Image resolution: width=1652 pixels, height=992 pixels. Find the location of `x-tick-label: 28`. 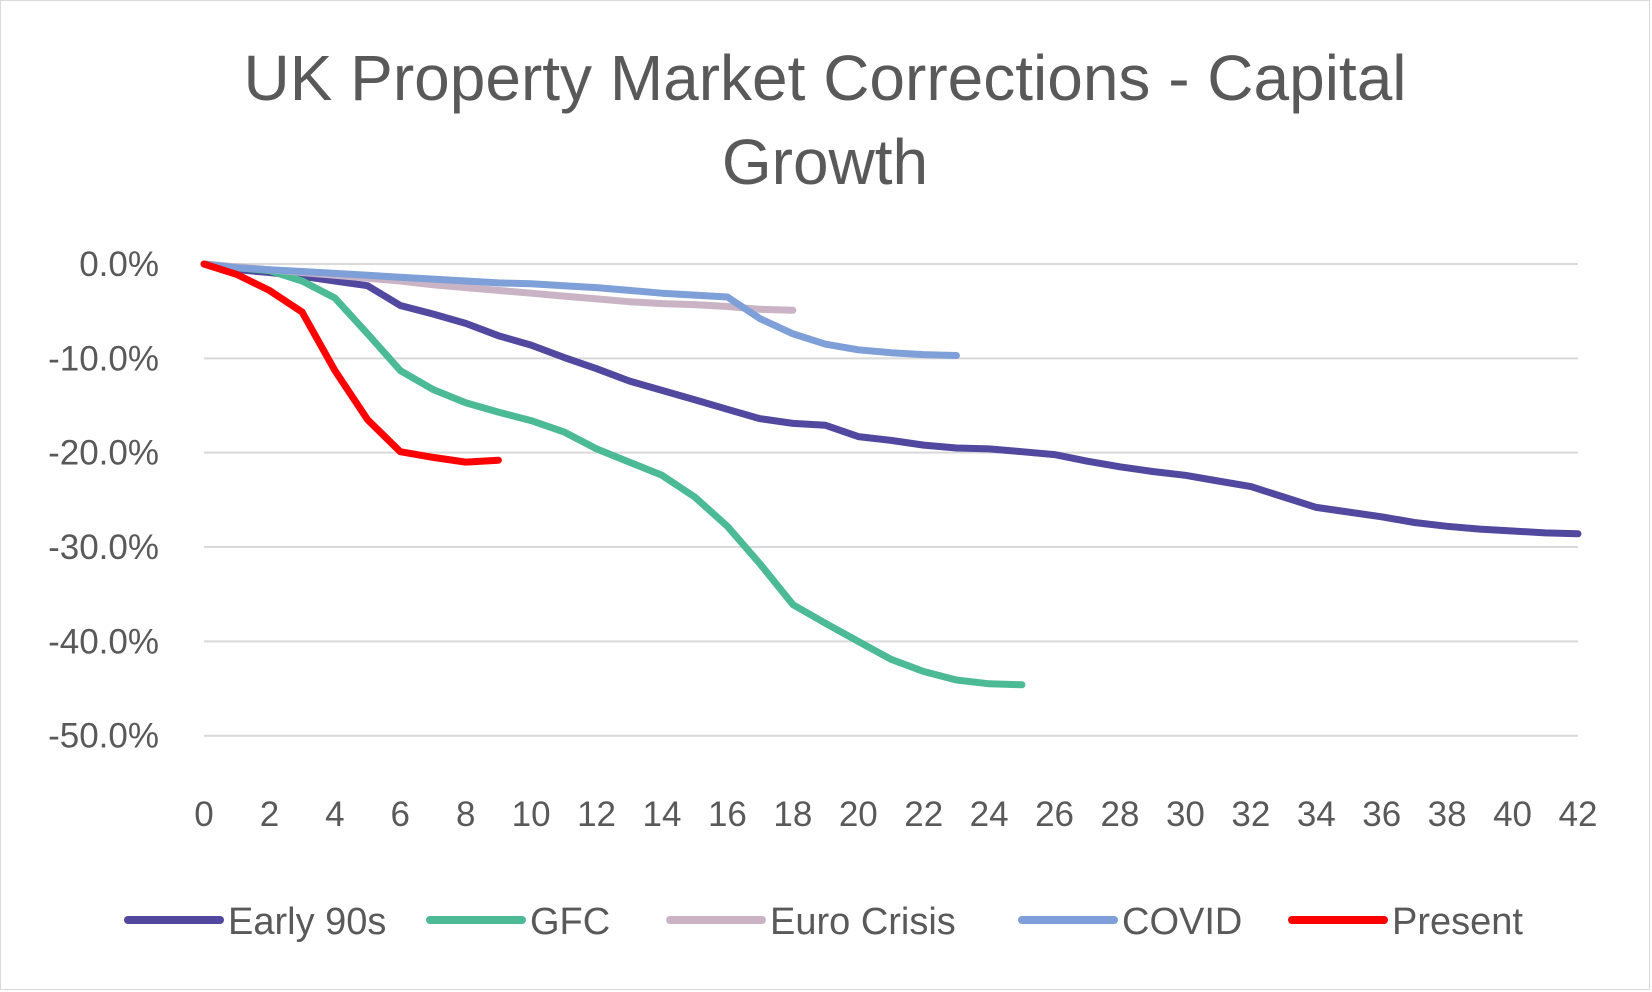

x-tick-label: 28 is located at coordinates (1120, 814).